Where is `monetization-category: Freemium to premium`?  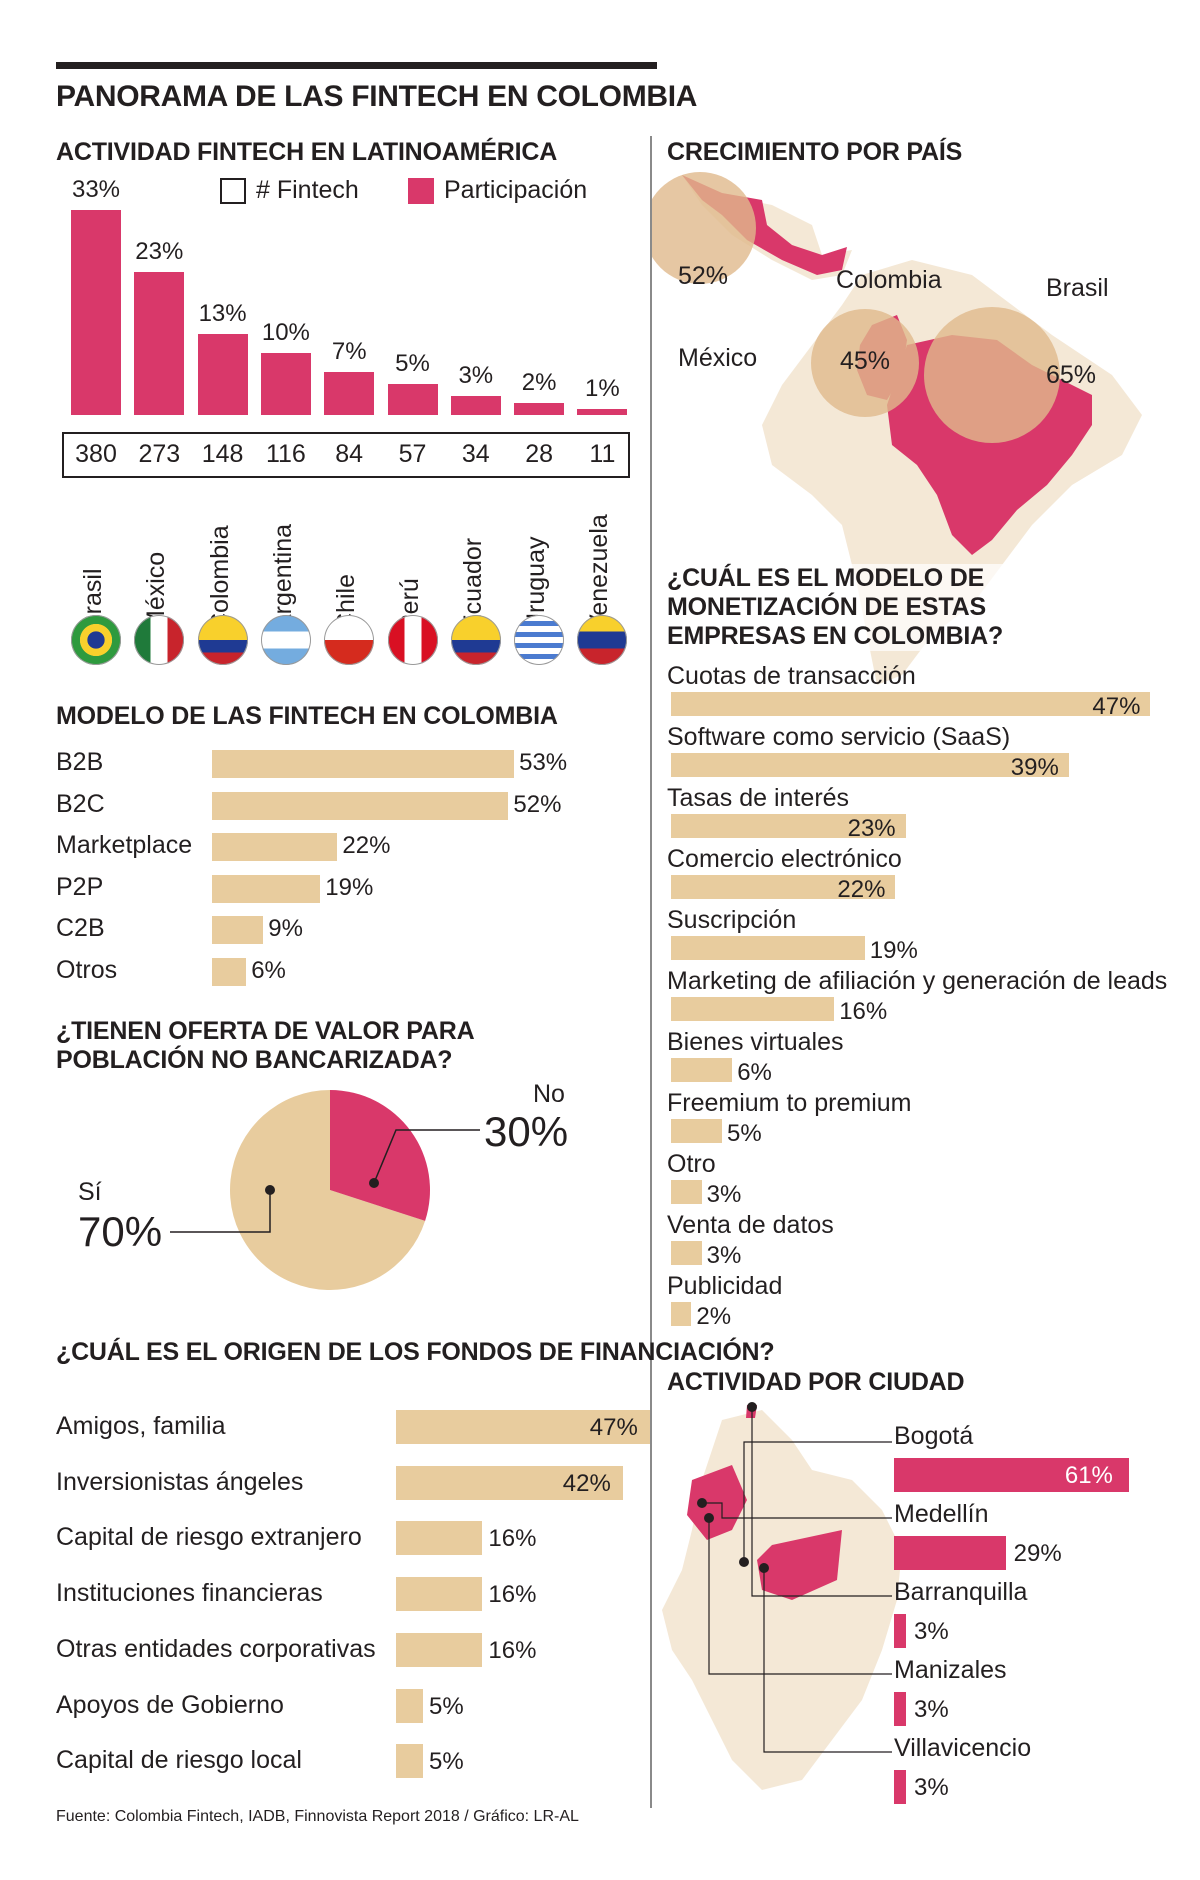 monetization-category: Freemium to premium is located at coordinates (789, 1103).